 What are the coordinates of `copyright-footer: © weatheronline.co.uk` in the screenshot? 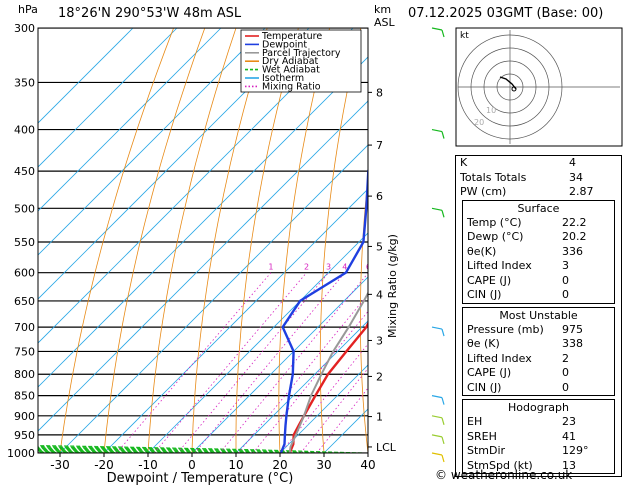 It's located at (504, 475).